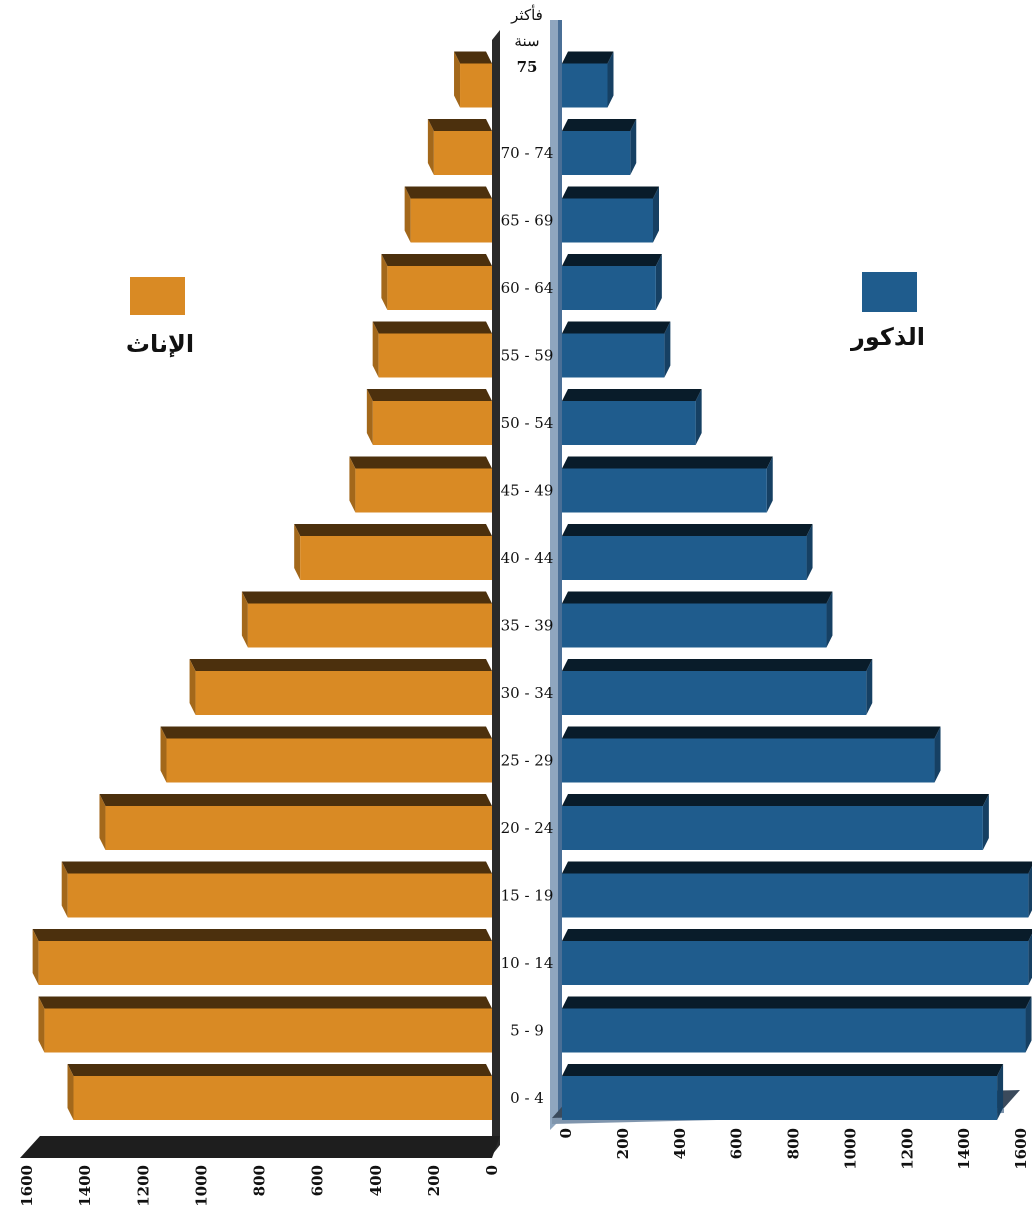  Describe the element at coordinates (527, 626) in the screenshot. I see `age-group-label: 35 - 39` at that location.